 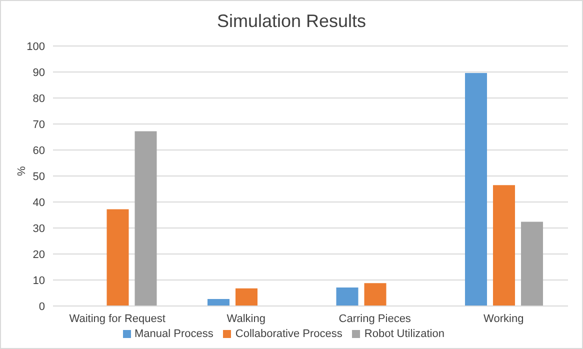 I want to click on y-tick-label: 70, so click(x=38, y=124).